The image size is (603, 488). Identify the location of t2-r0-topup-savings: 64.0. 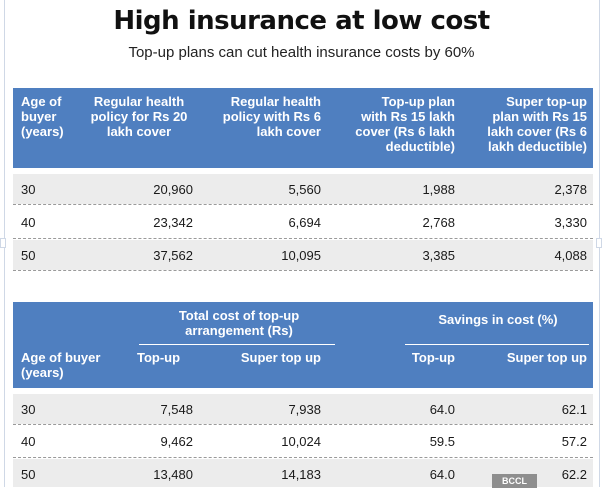
(442, 409).